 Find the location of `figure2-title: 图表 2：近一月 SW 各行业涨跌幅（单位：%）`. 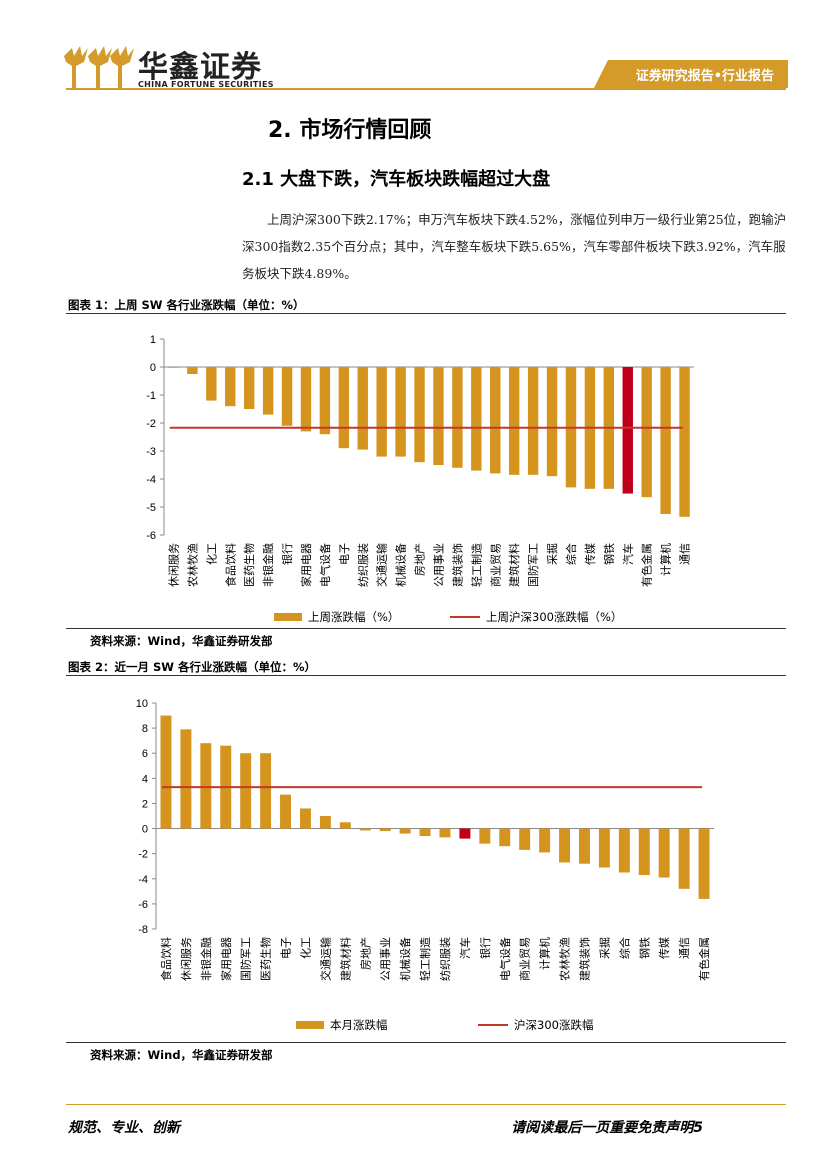

figure2-title: 图表 2：近一月 SW 各行业涨跌幅（单位：%） is located at coordinates (192, 667).